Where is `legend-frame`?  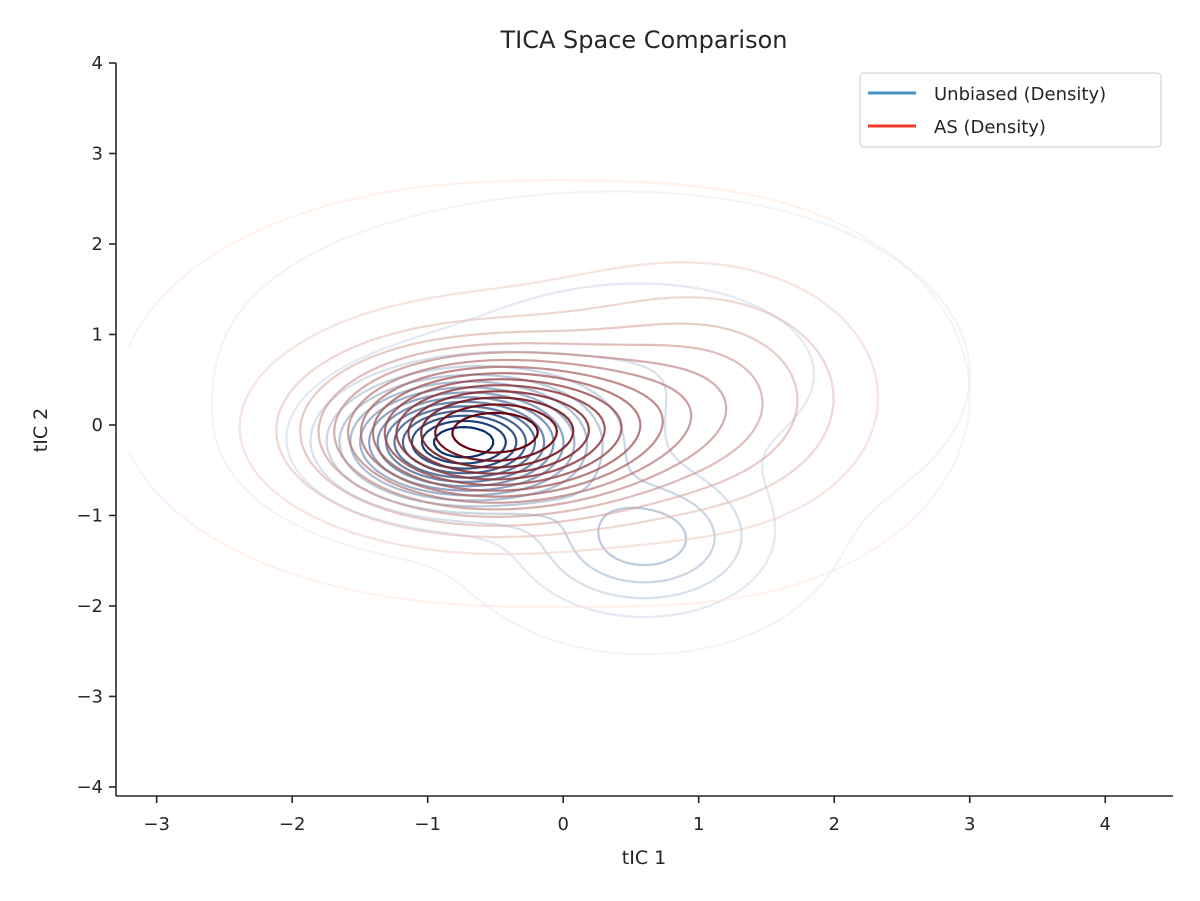 legend-frame is located at coordinates (1010, 110).